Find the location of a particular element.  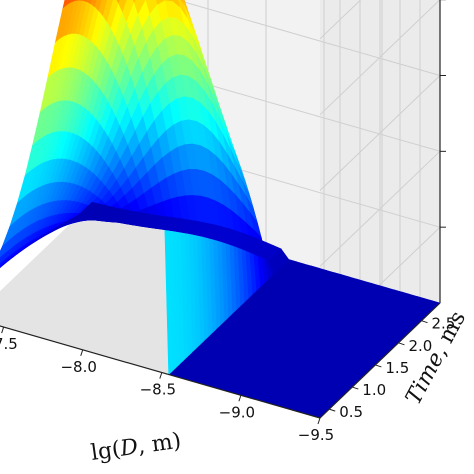

y-axis-line is located at coordinates (380, 360).